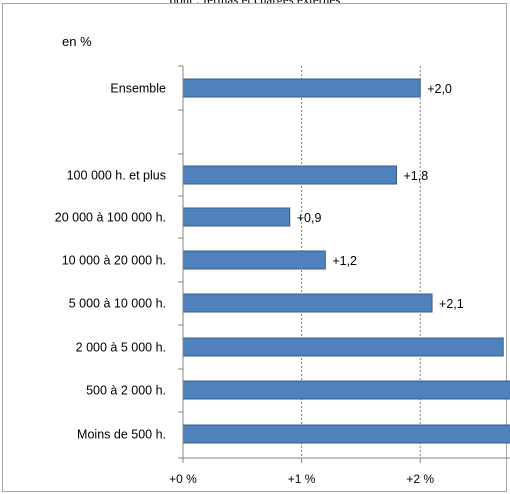  I want to click on data-label: +1,2, so click(344, 261).